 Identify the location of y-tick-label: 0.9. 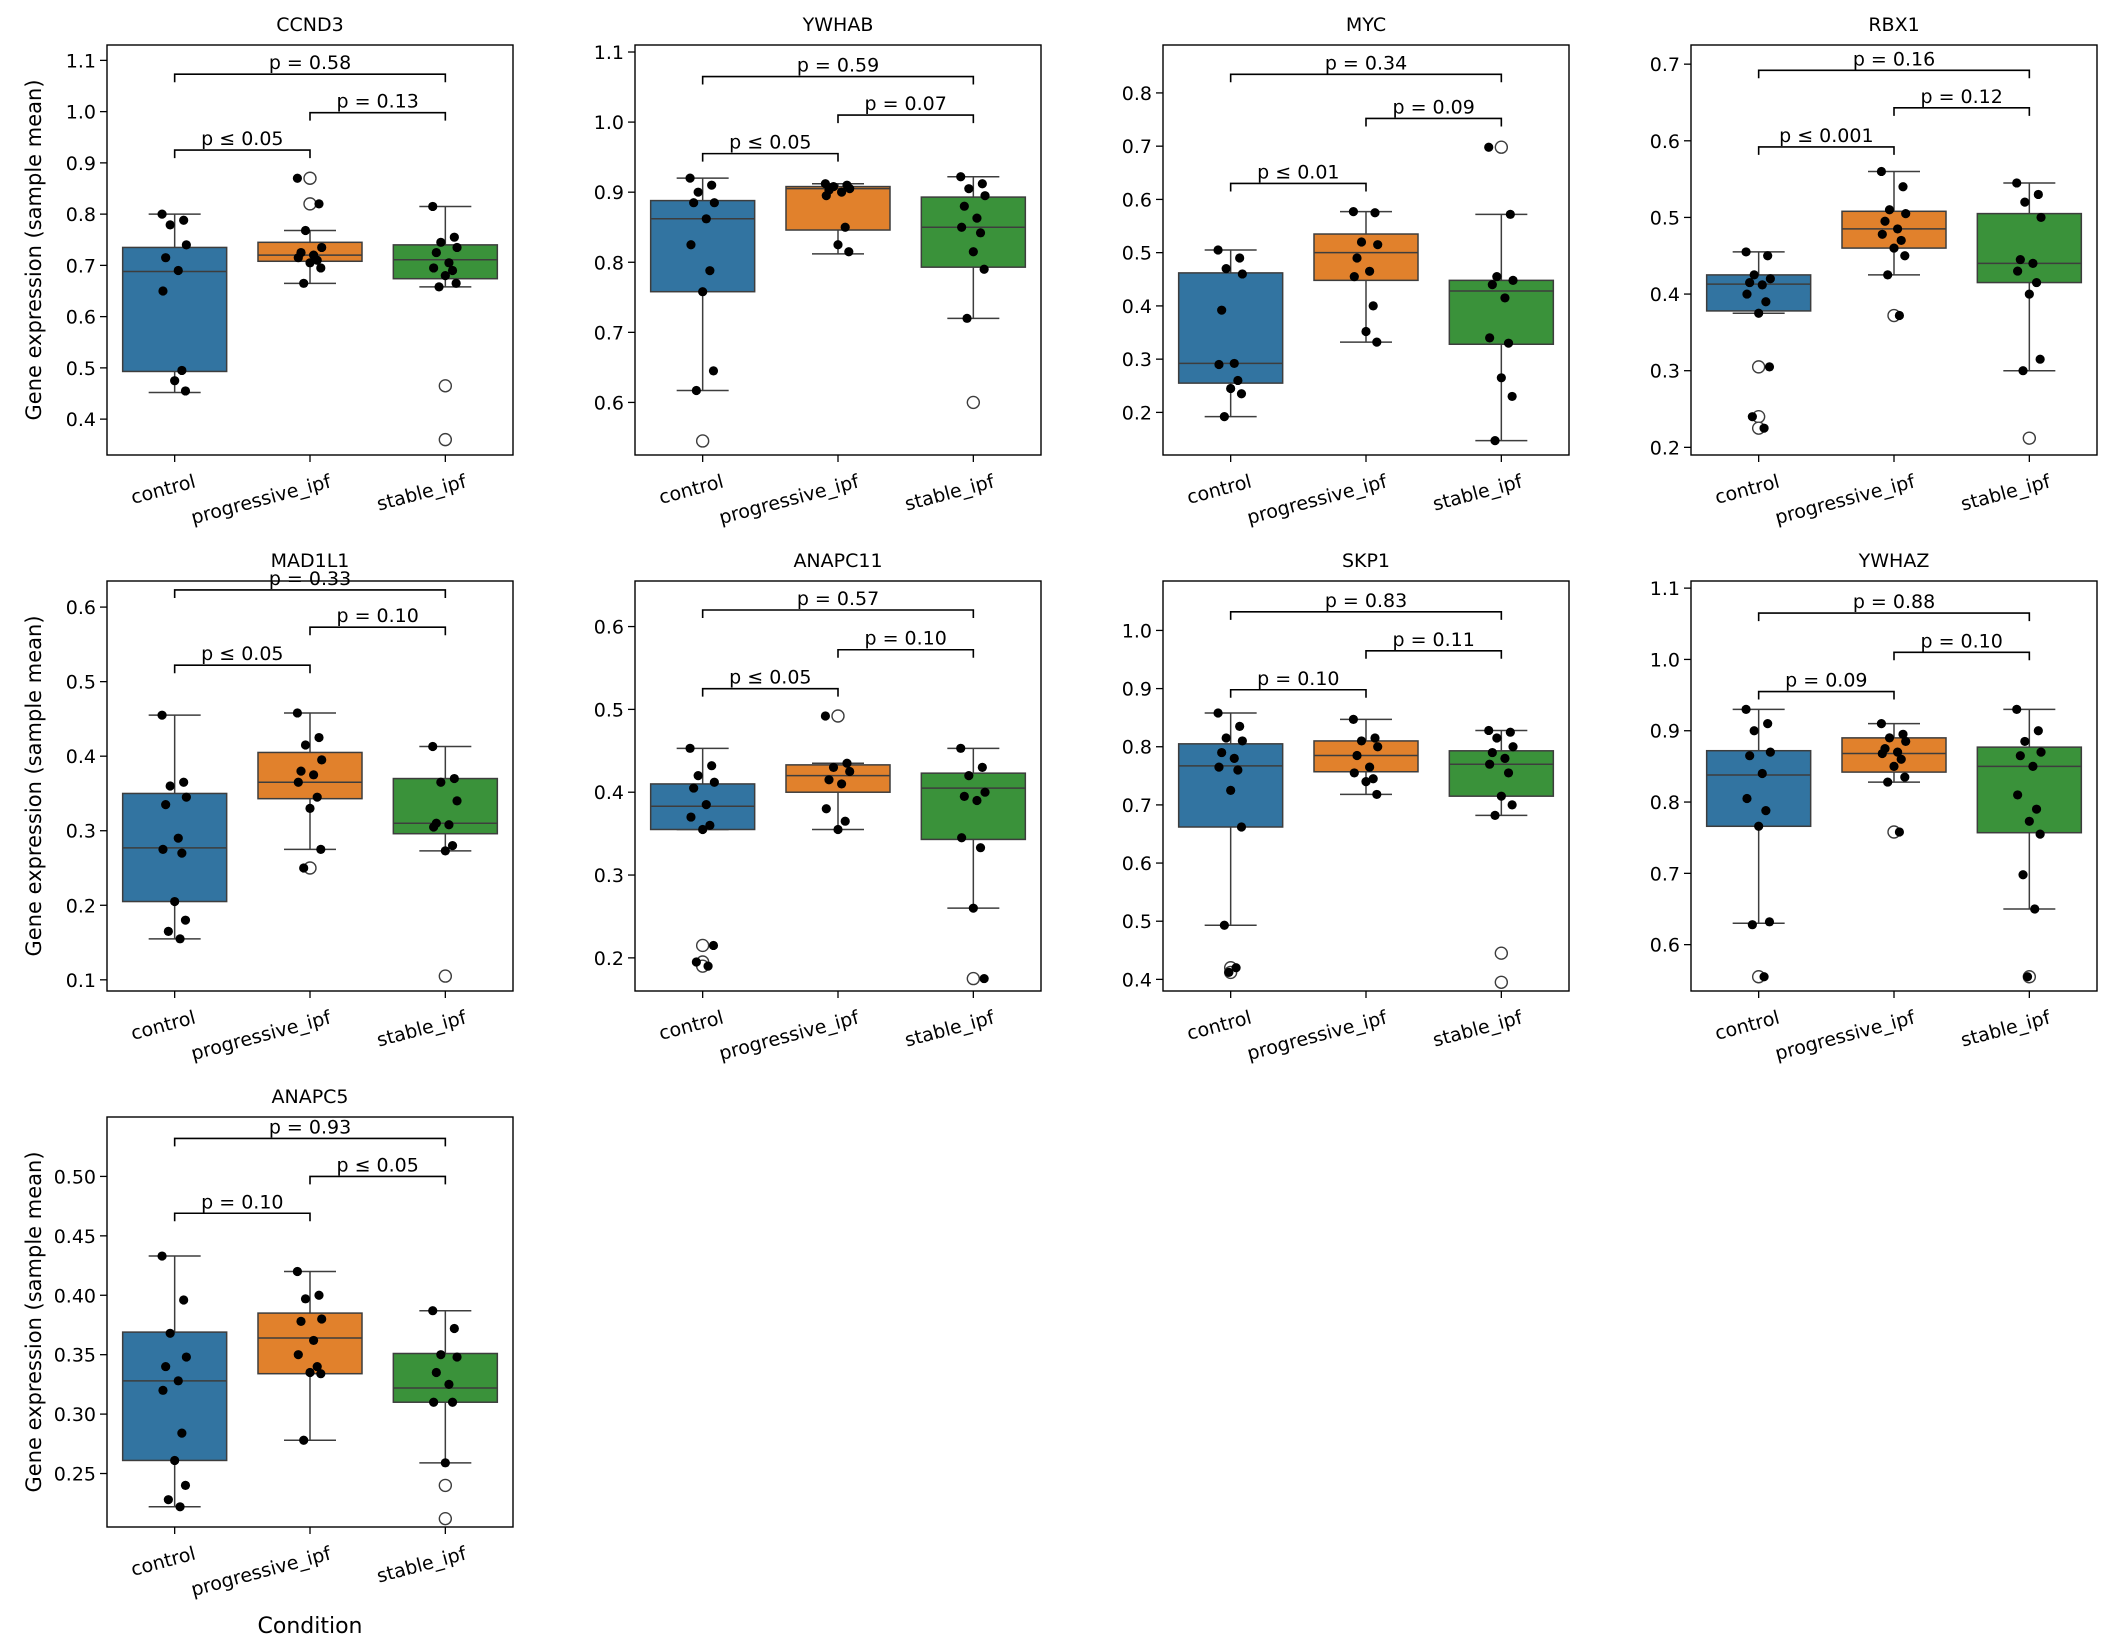
(609, 193).